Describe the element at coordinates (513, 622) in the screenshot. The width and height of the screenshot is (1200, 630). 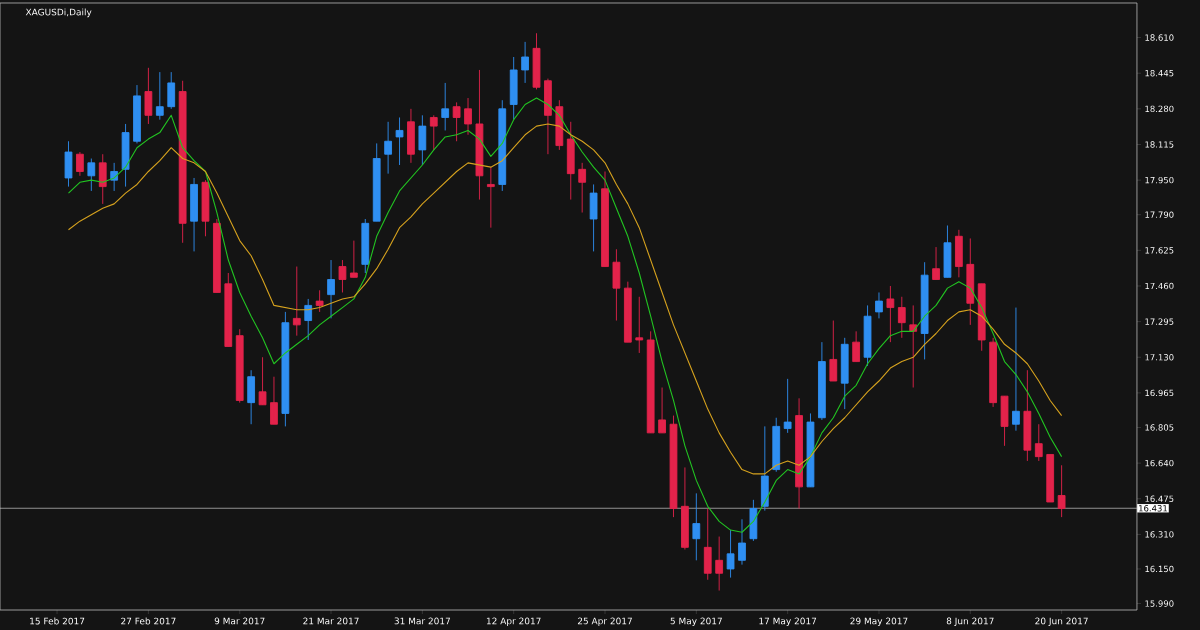
I see `x-tick-label: 12 Apr 2017` at that location.